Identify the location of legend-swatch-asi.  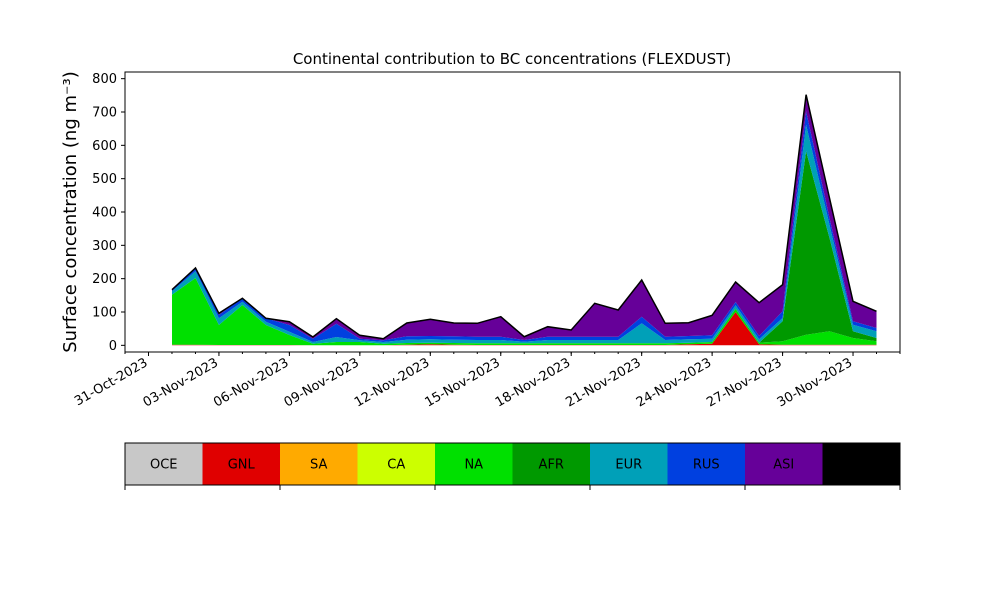
(784, 464).